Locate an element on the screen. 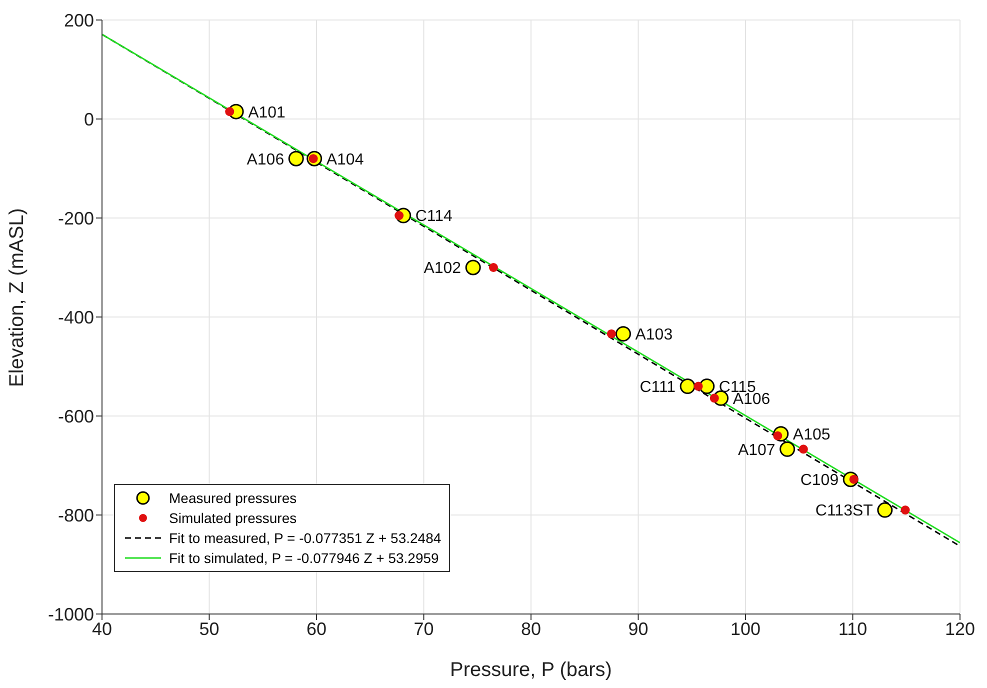  x-tick-label: 70 is located at coordinates (424, 628).